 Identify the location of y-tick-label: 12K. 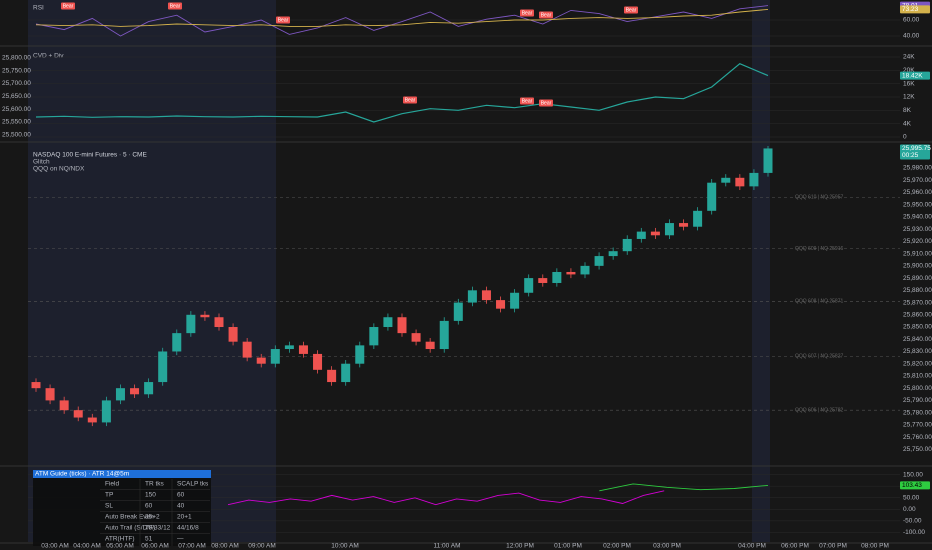
(909, 97).